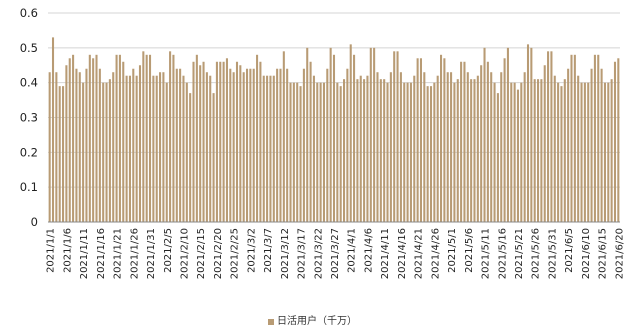 This screenshot has height=330, width=625. I want to click on y-tick-label: 0.5, so click(29, 48).